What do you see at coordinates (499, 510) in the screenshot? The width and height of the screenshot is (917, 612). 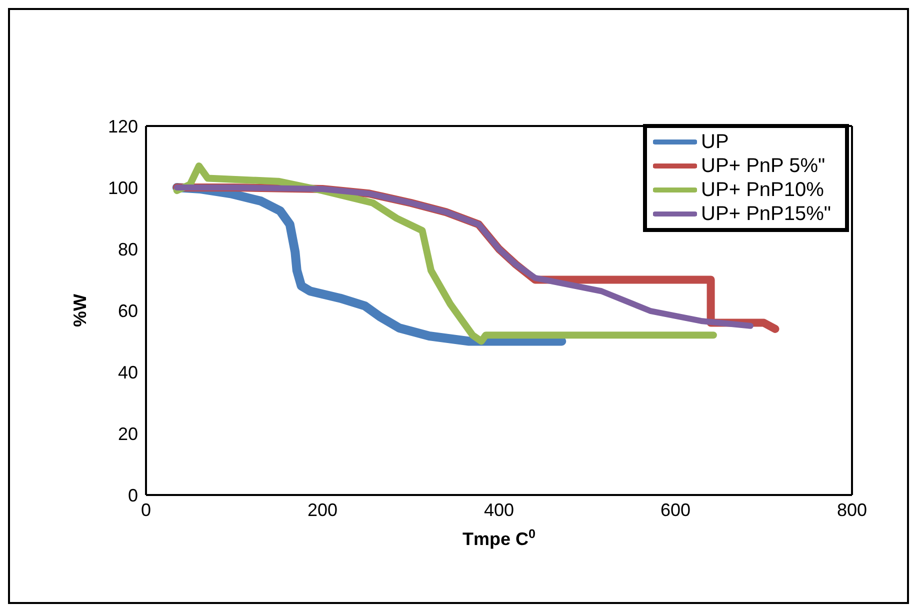 I see `x-tick-label: 400` at bounding box center [499, 510].